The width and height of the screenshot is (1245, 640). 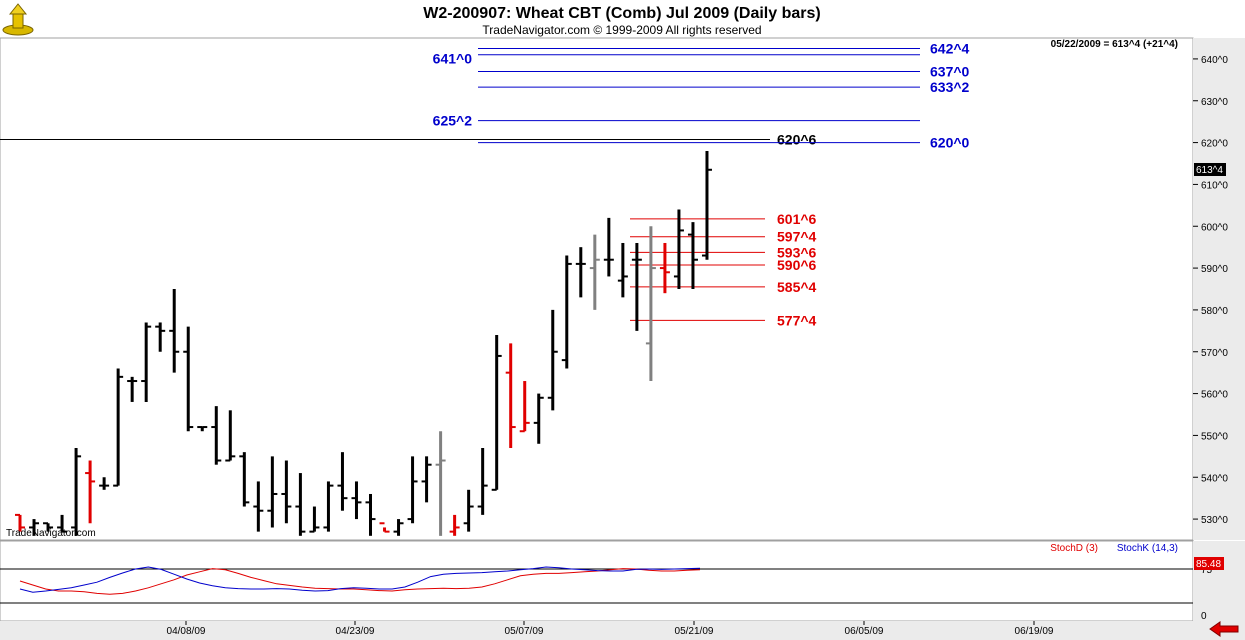 I want to click on level-label: 620^6, so click(x=797, y=139).